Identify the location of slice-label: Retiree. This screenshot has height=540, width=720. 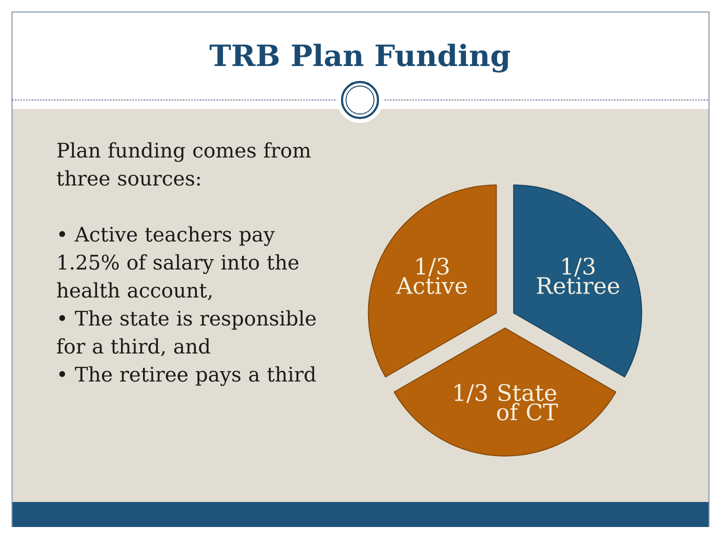
(578, 285).